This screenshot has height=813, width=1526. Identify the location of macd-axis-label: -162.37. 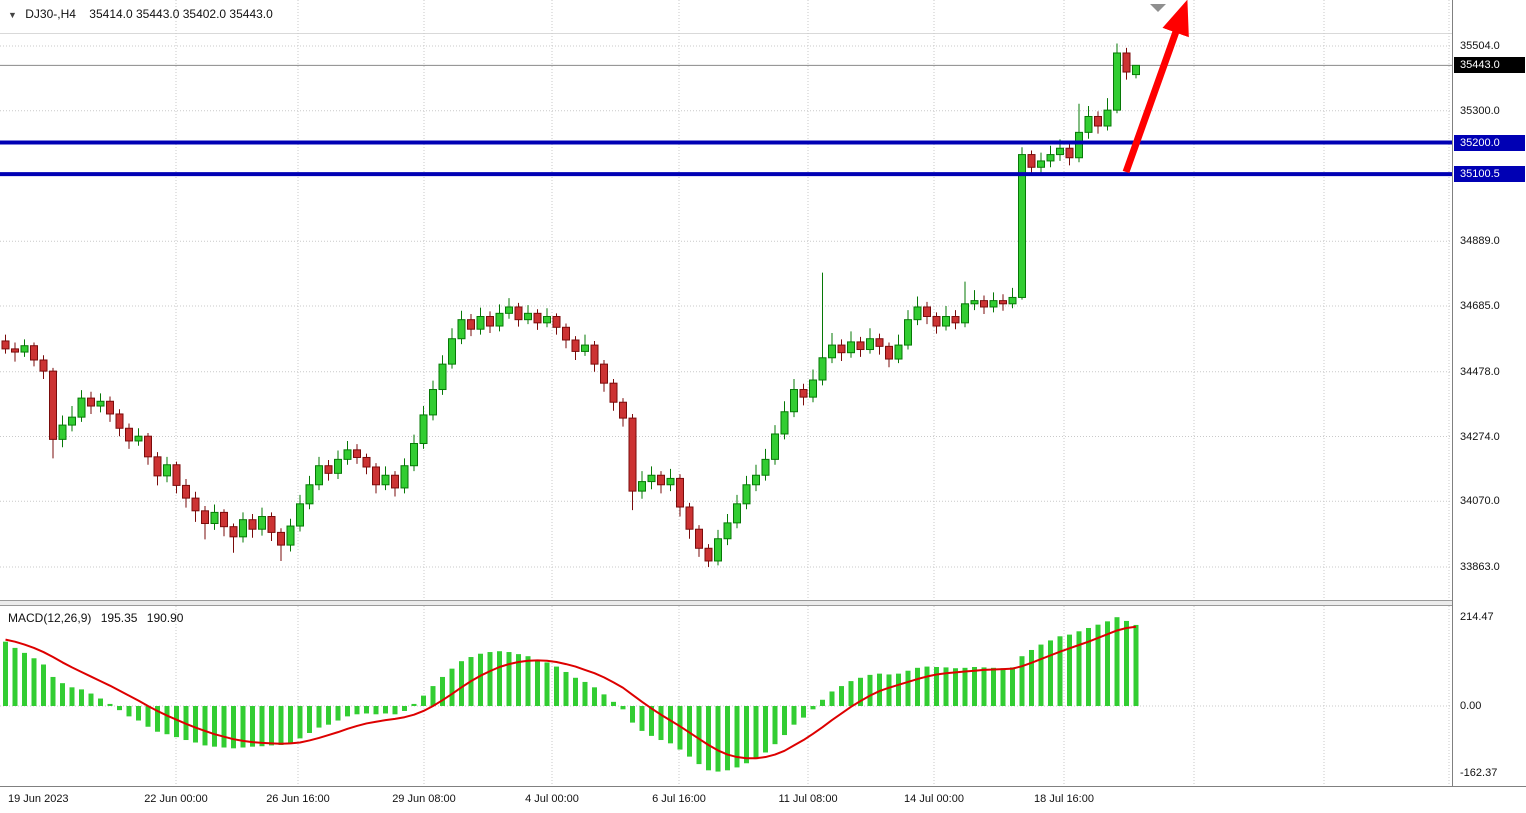
(1479, 773).